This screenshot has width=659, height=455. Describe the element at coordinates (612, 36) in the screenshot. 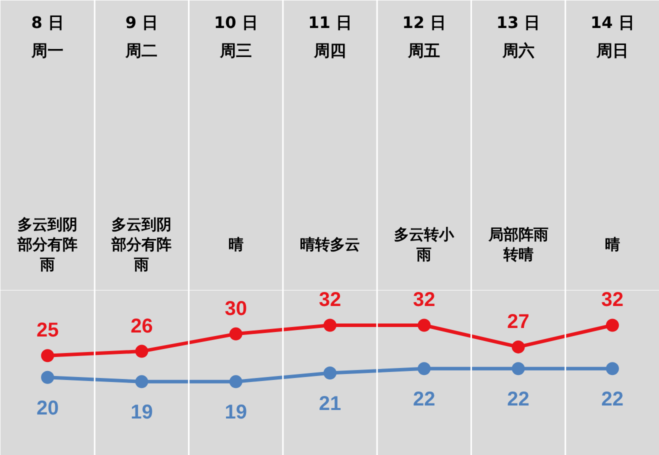

I see `x-tick-label: 14 日周日` at that location.